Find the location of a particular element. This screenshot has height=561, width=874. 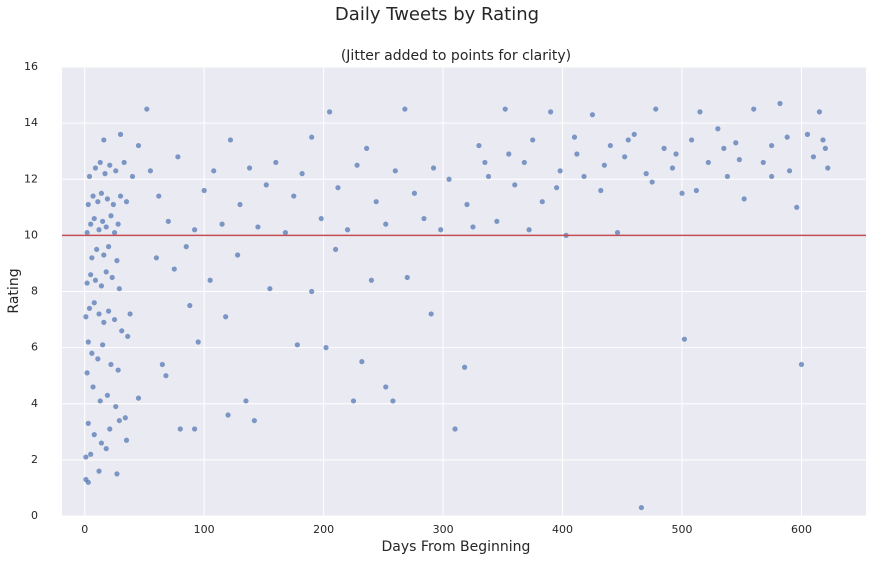

chart-title: Daily Tweets by Rating is located at coordinates (437, 14).